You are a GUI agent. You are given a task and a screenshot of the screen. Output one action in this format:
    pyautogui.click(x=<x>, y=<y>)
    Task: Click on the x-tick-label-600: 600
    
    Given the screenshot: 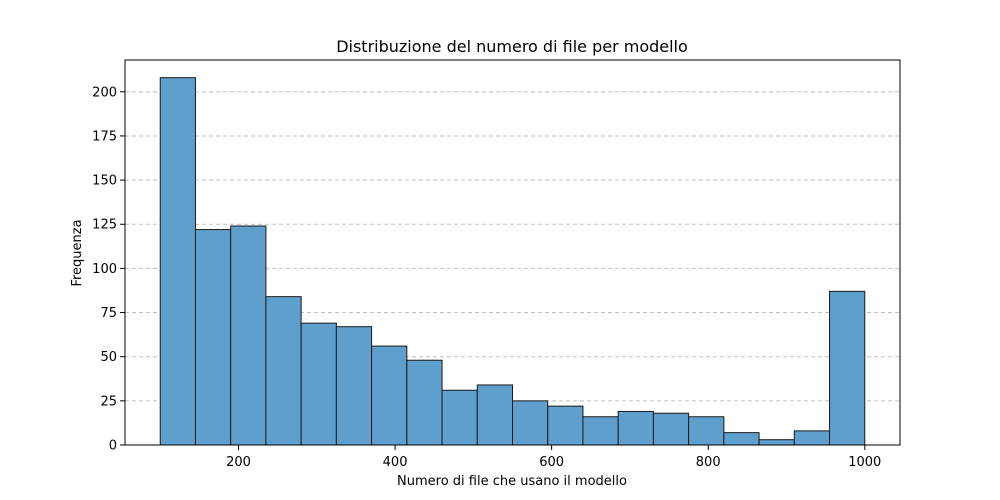 What is the action you would take?
    pyautogui.click(x=551, y=462)
    